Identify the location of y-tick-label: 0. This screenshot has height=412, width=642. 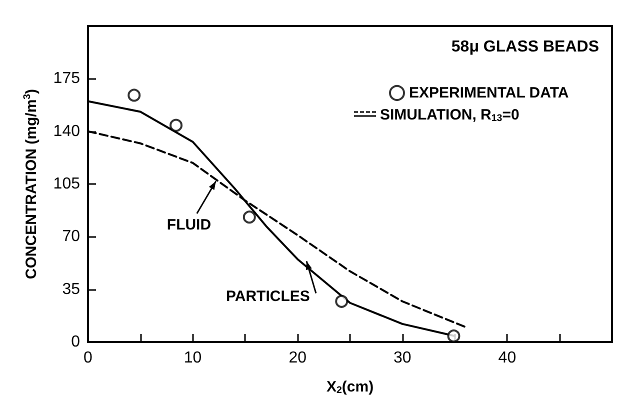
(75, 342).